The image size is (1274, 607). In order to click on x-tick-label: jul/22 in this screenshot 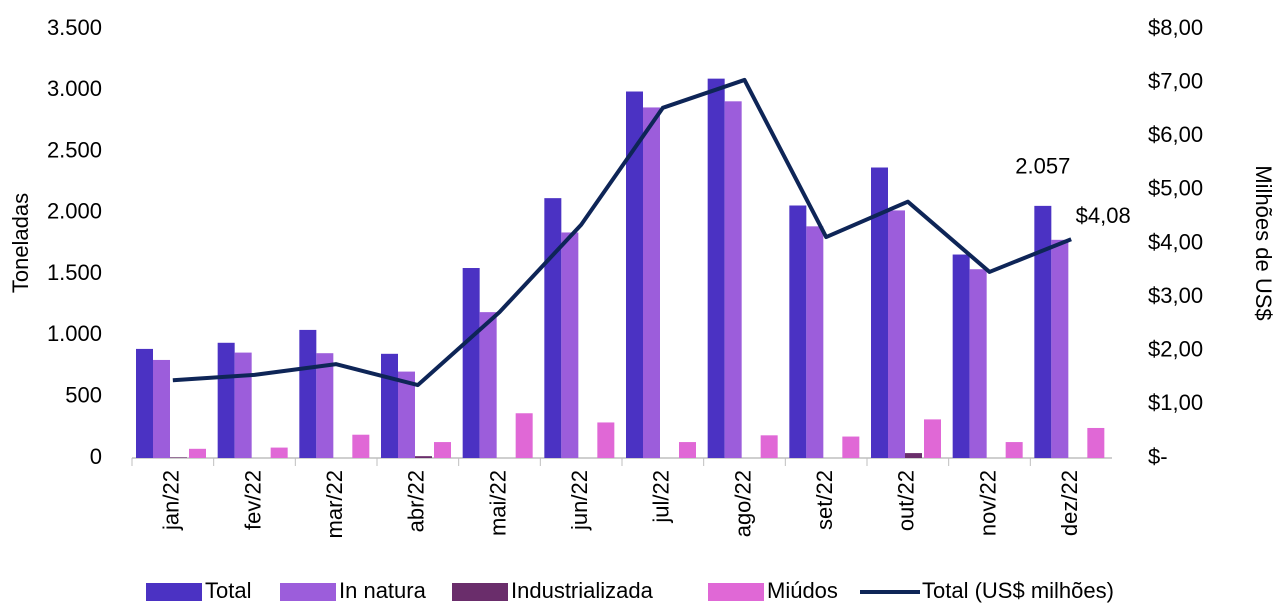, I will do `click(661, 497)`.